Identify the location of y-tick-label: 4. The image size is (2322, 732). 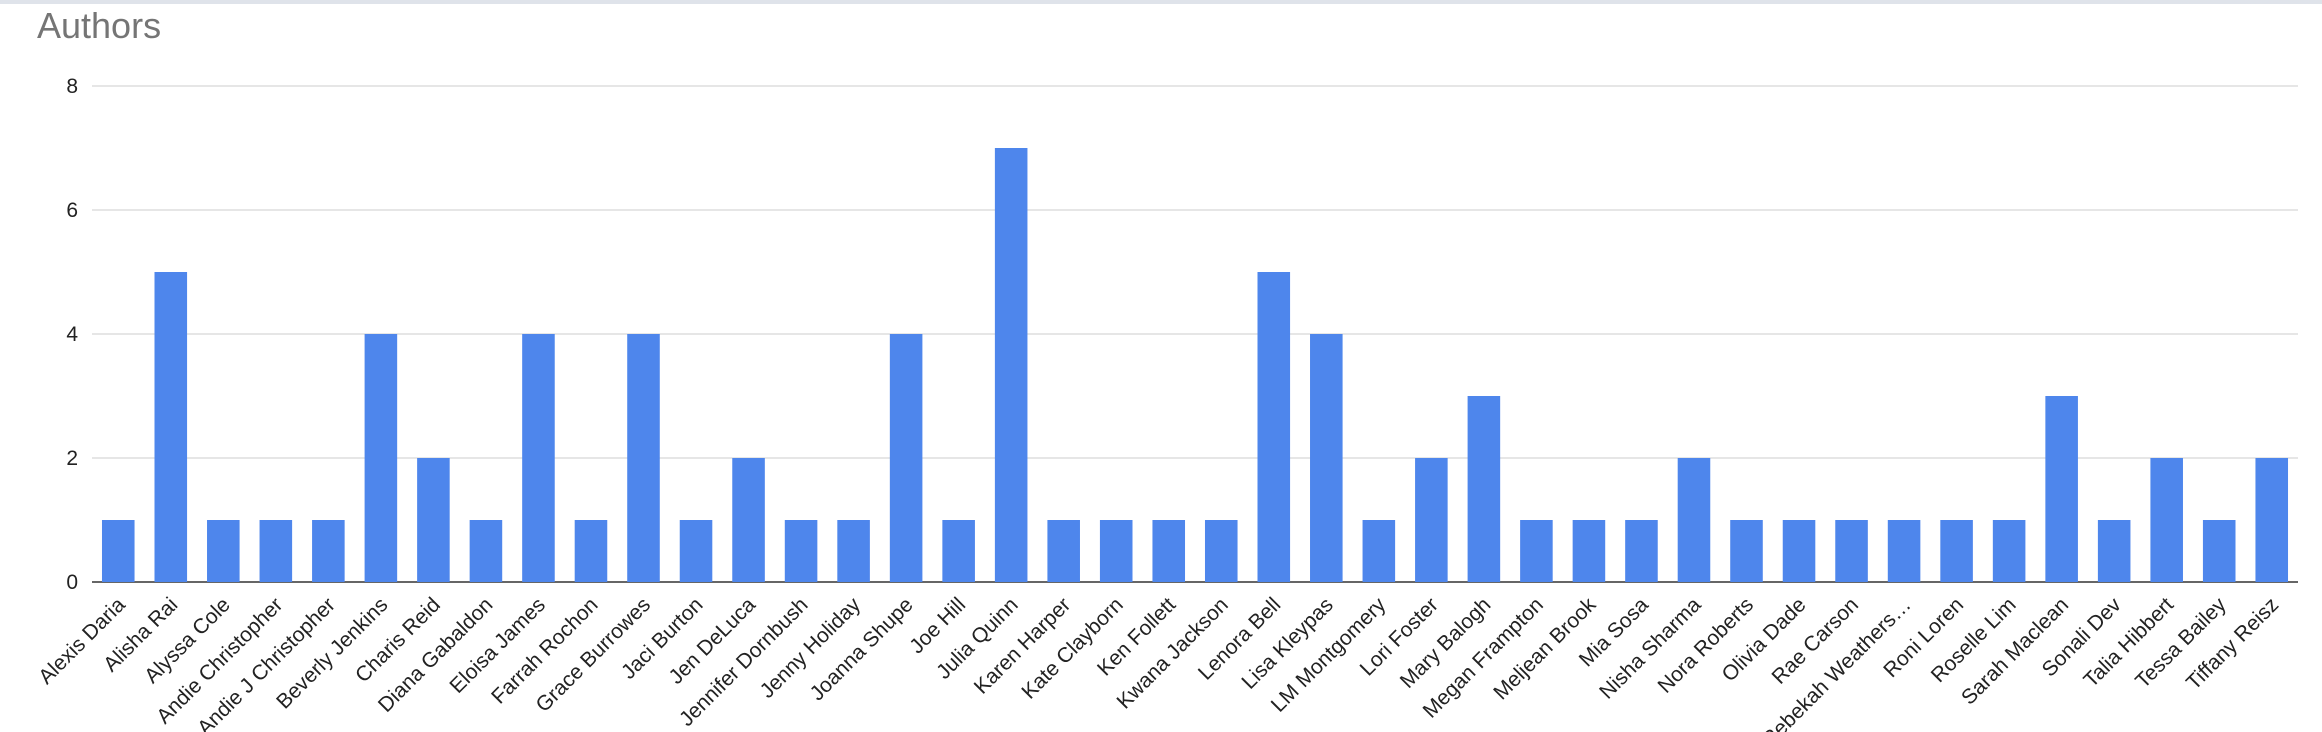
(72, 334).